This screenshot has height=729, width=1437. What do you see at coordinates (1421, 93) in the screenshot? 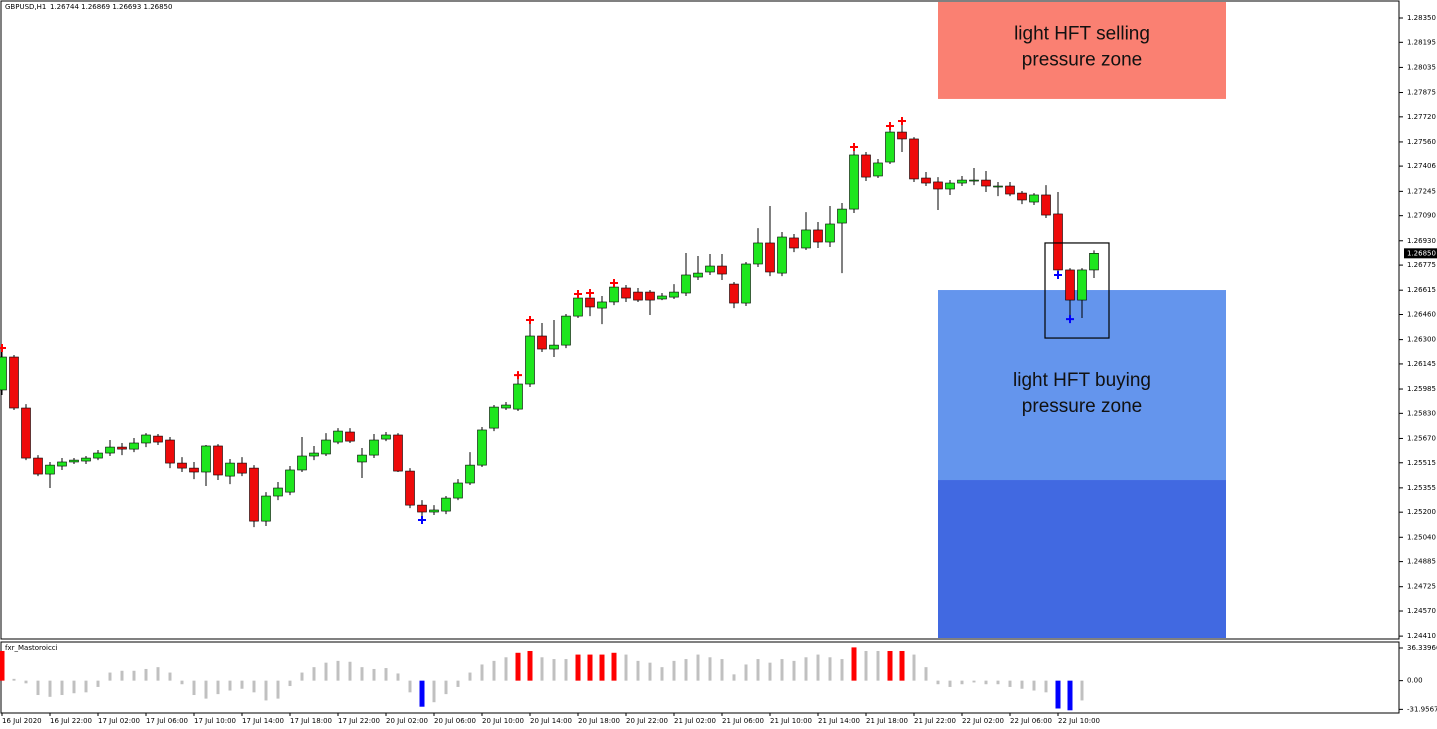
I see `y-tick-label: 1.27875` at bounding box center [1421, 93].